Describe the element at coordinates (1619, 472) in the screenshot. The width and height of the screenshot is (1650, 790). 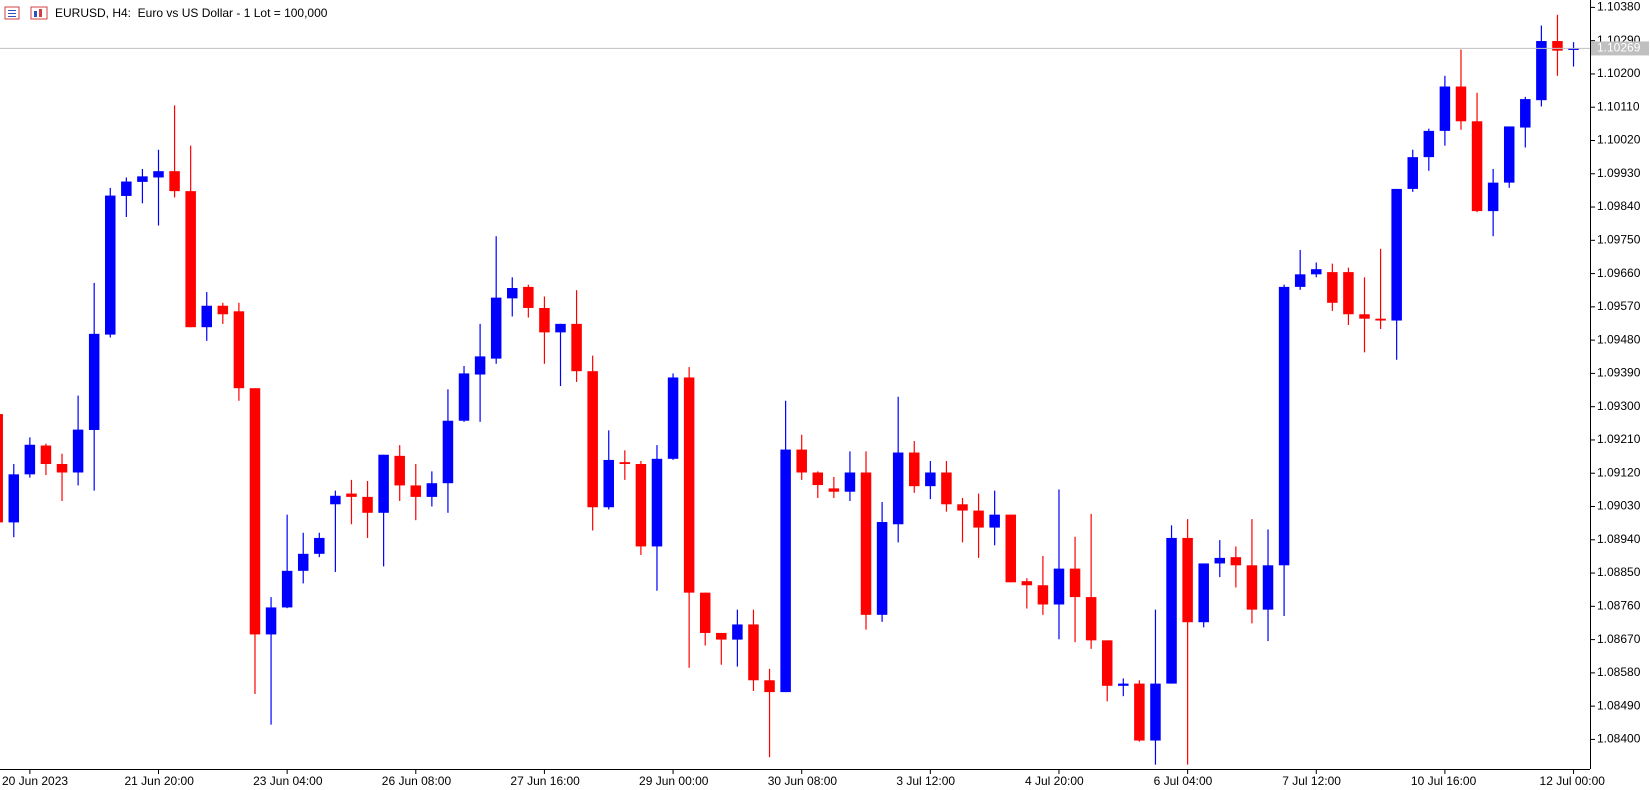
I see `y-tick-label: 1.09120` at that location.